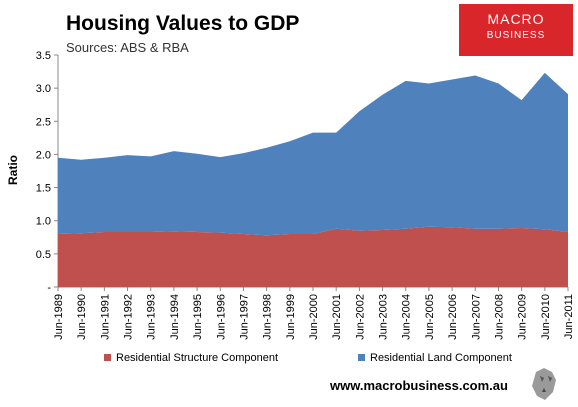  I want to click on x-tick-label: Jun-2004, so click(407, 317).